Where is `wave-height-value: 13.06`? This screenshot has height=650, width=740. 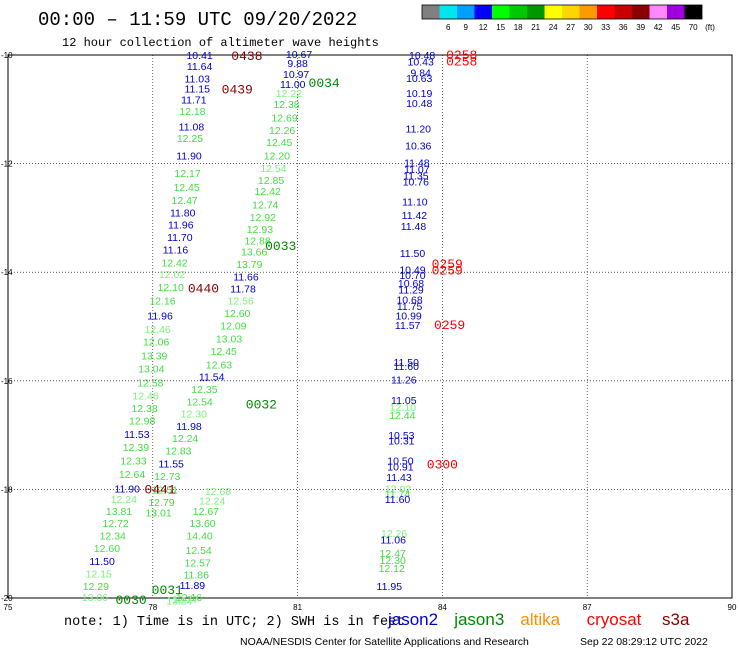 wave-height-value: 13.06 is located at coordinates (95, 598).